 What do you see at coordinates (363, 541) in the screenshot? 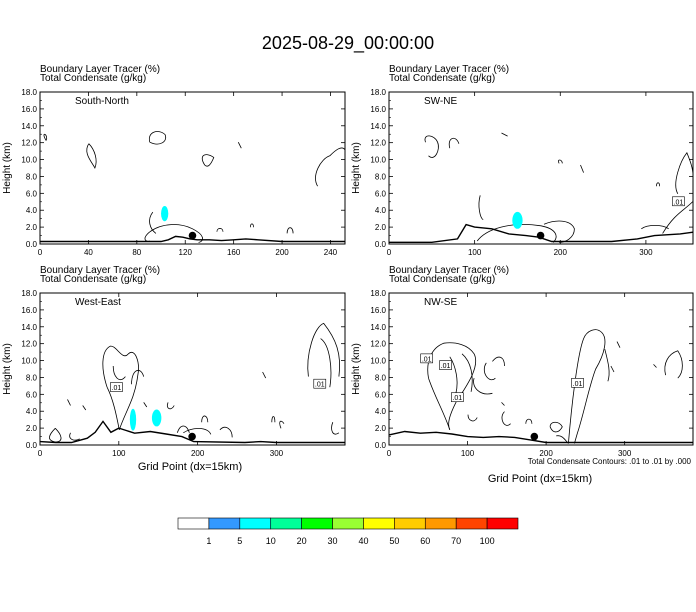
I see `colorbar-label: 40` at bounding box center [363, 541].